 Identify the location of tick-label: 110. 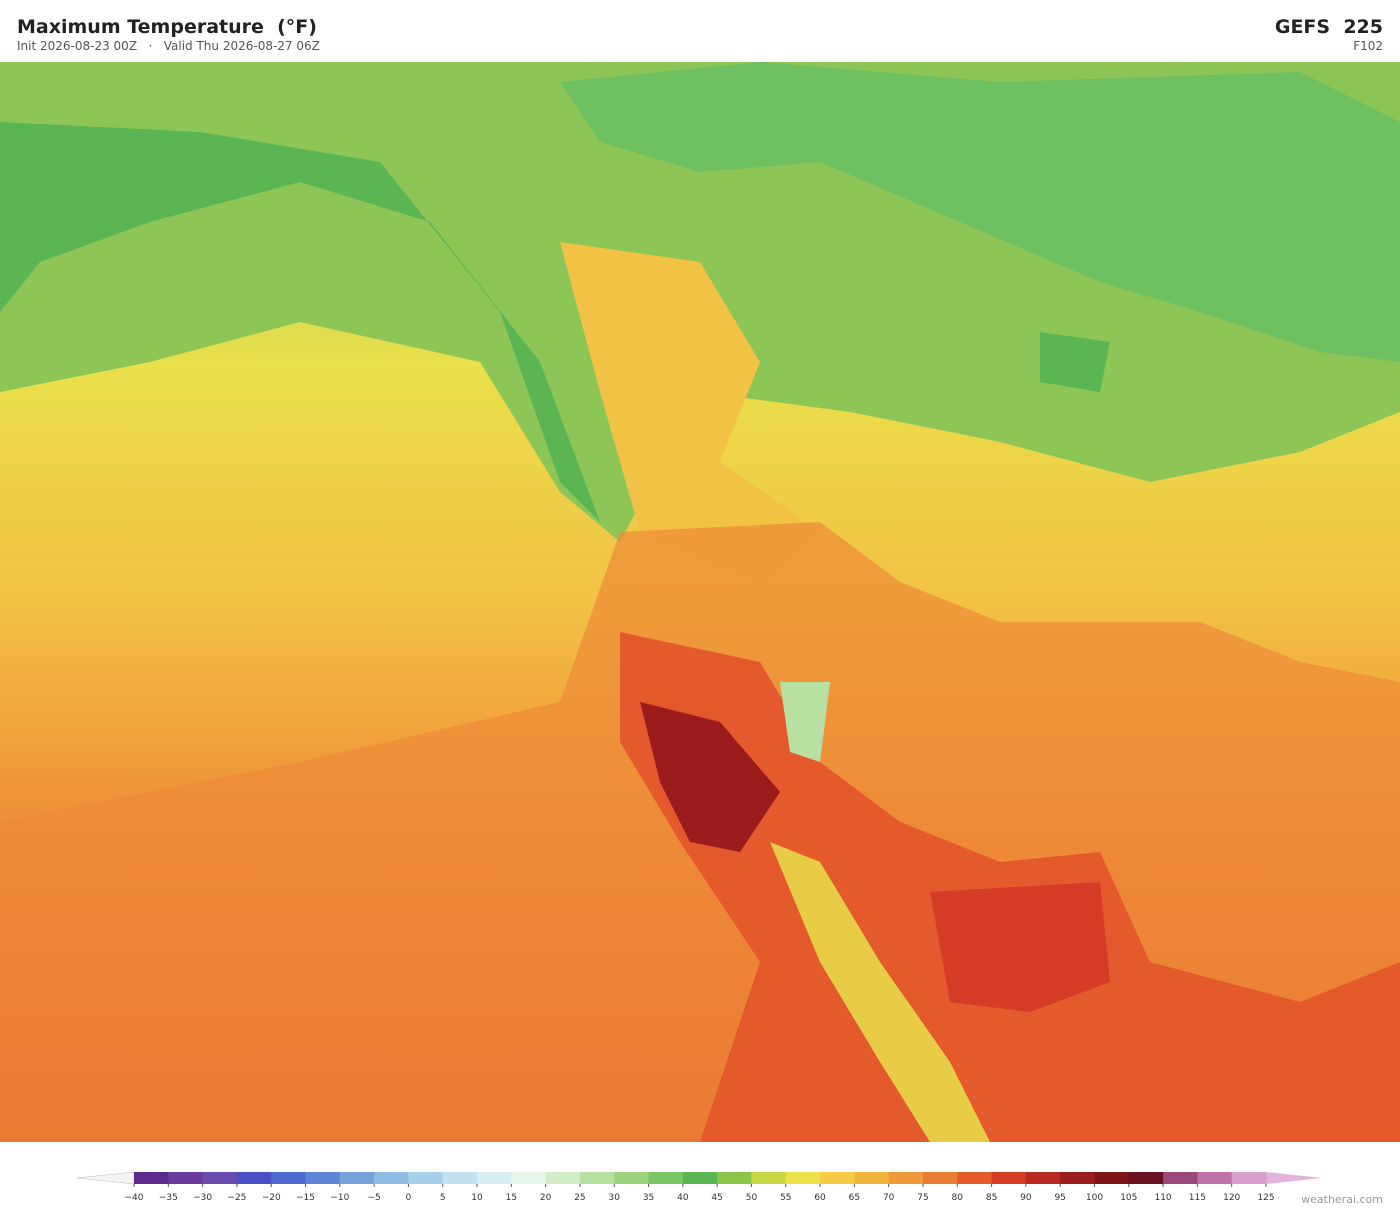
(1162, 1198).